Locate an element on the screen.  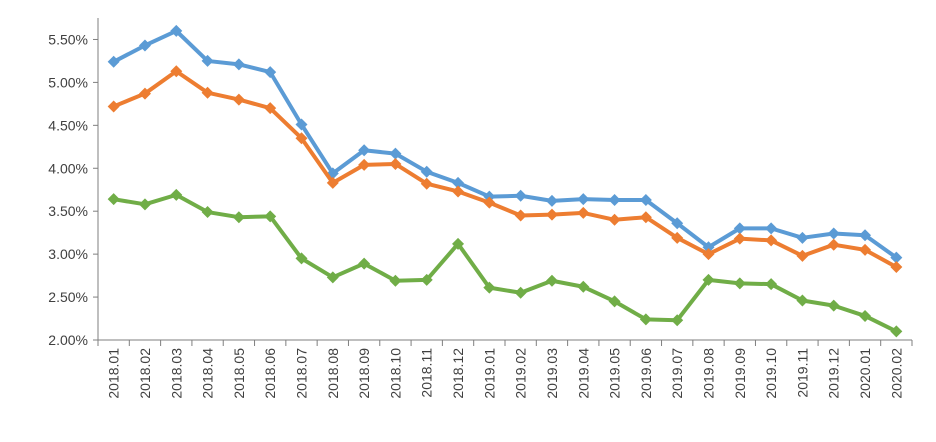
y-tick-label: 3.50% is located at coordinates (68, 211).